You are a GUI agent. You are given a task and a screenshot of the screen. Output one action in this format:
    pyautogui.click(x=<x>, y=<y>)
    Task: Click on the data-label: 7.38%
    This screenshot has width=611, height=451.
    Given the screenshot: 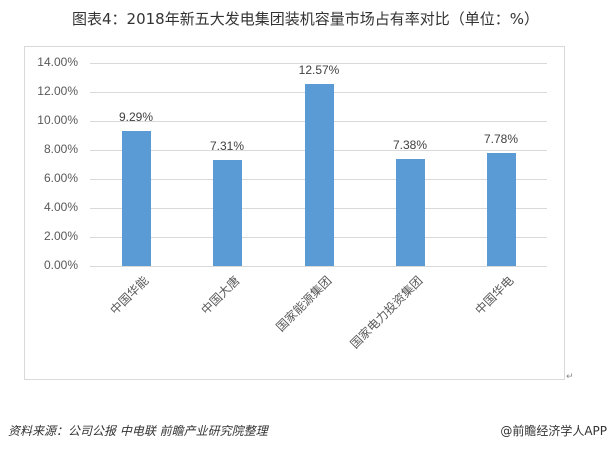 What is the action you would take?
    pyautogui.click(x=410, y=144)
    